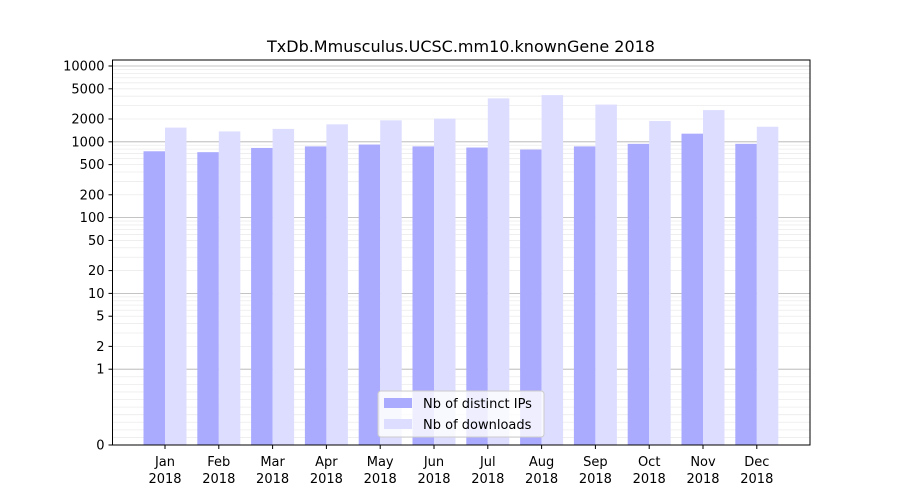 The image size is (900, 500). I want to click on x-tick-label-month: Mar, so click(272, 462).